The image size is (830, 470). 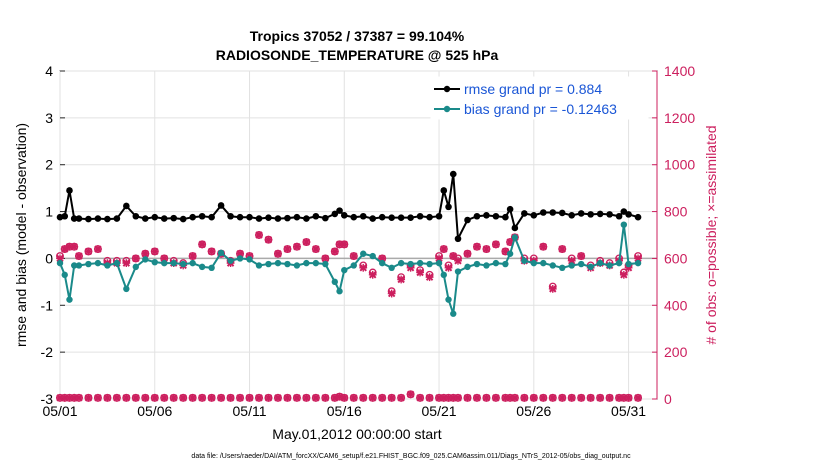 What do you see at coordinates (679, 165) in the screenshot?
I see `y-right-tick-label: 1000` at bounding box center [679, 165].